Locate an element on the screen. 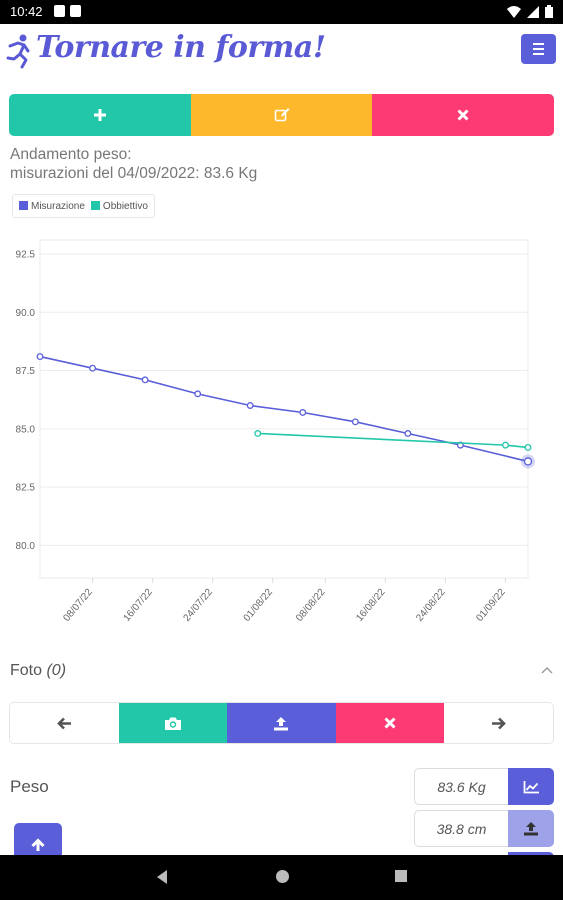 This screenshot has width=563, height=900. edit-icon is located at coordinates (281, 115).